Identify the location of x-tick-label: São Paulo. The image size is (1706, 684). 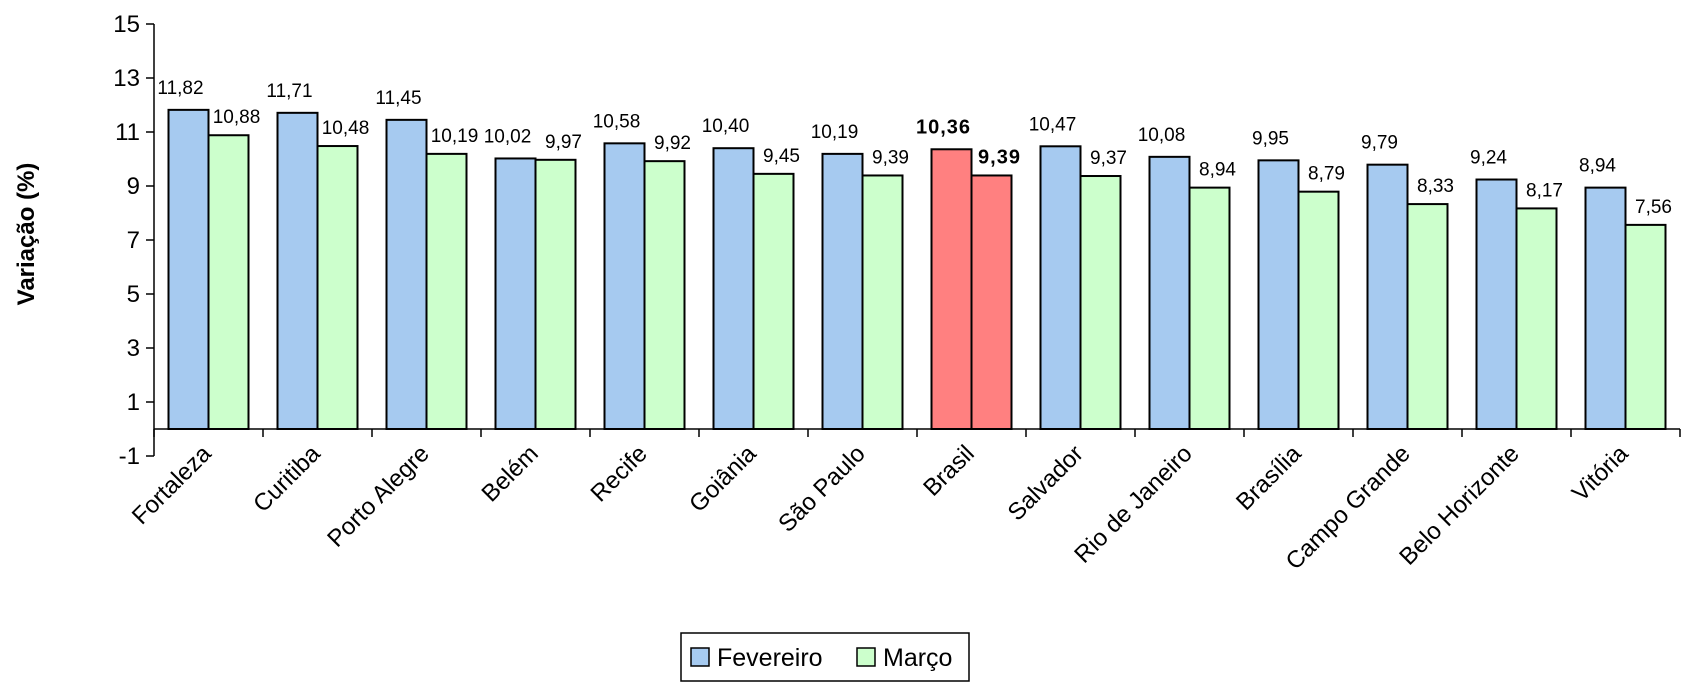
(821, 488).